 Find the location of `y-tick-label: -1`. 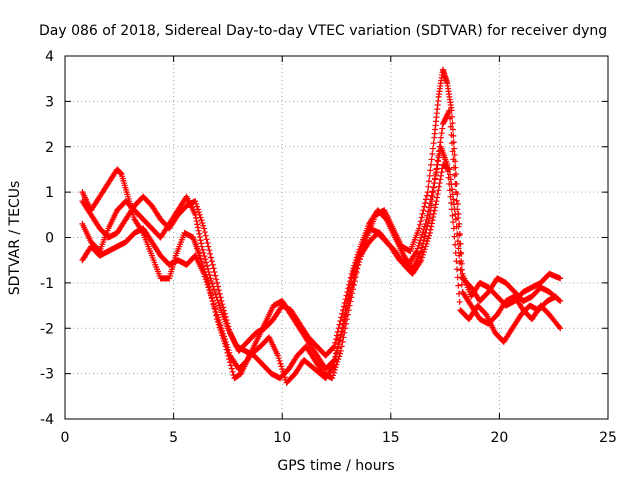

y-tick-label: -1 is located at coordinates (47, 284).